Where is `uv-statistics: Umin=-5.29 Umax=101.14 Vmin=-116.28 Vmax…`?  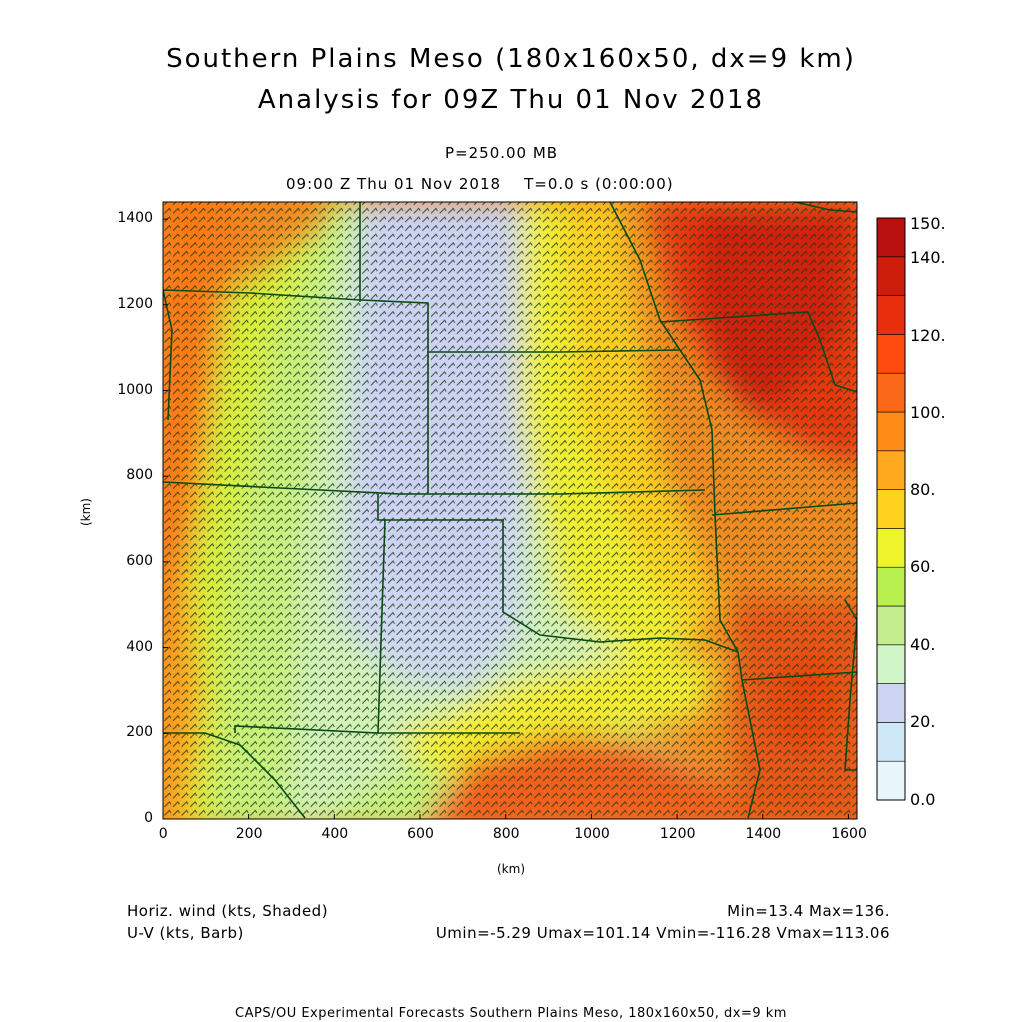 uv-statistics: Umin=-5.29 Umax=101.14 Vmin=-116.28 Vmax… is located at coordinates (662, 933).